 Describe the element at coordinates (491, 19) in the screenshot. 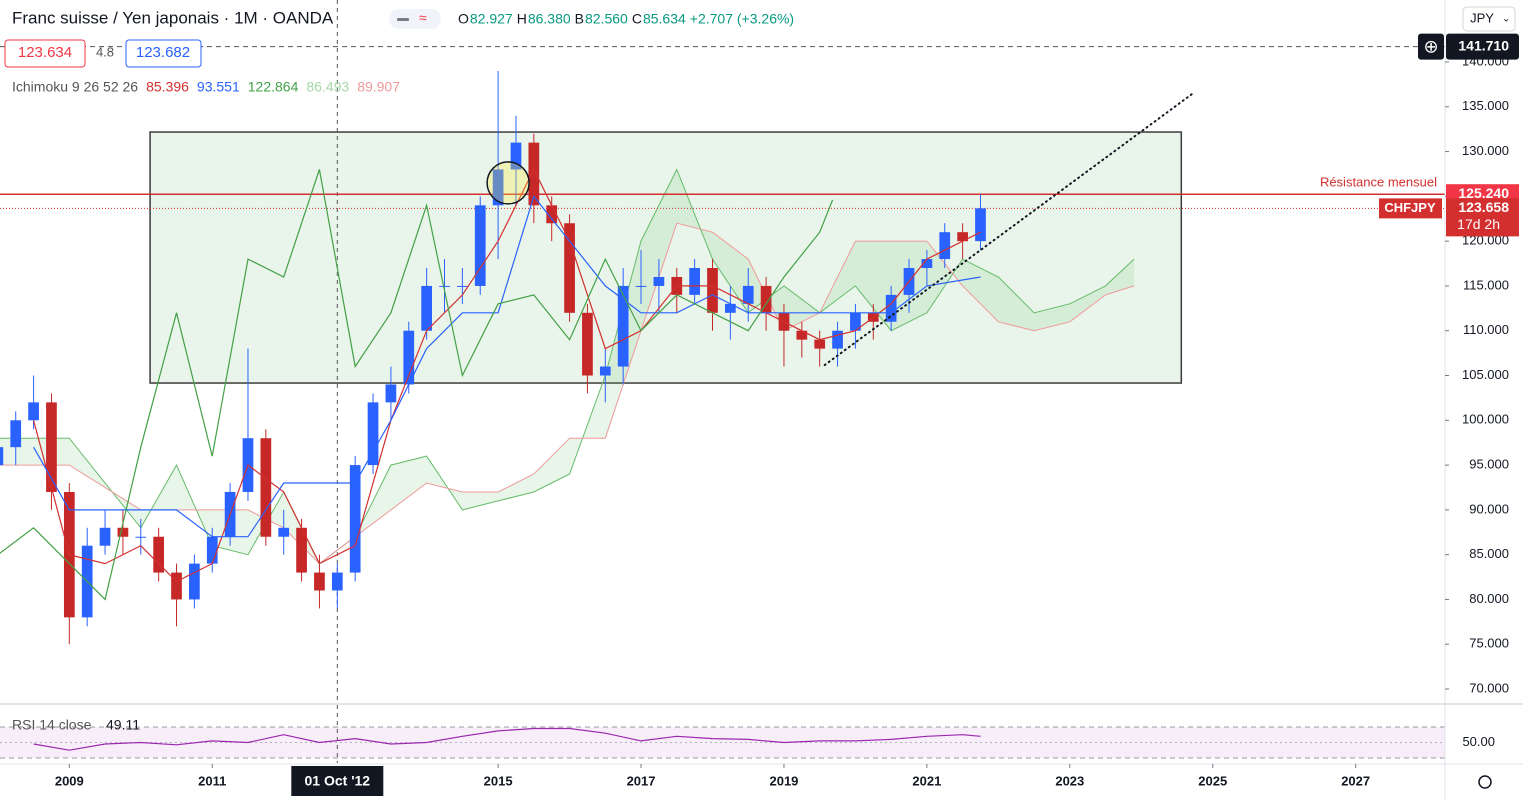

I see `ohlc-value: 82.927` at that location.